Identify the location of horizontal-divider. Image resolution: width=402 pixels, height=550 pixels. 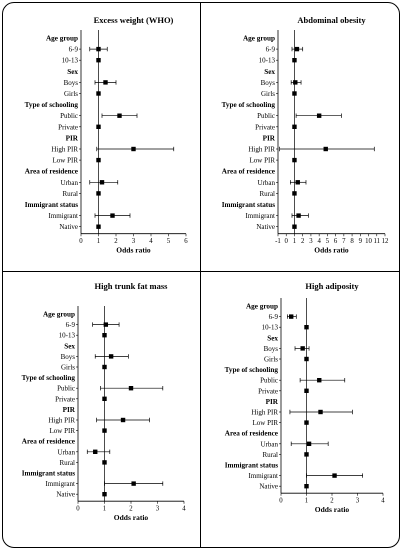
(201, 271).